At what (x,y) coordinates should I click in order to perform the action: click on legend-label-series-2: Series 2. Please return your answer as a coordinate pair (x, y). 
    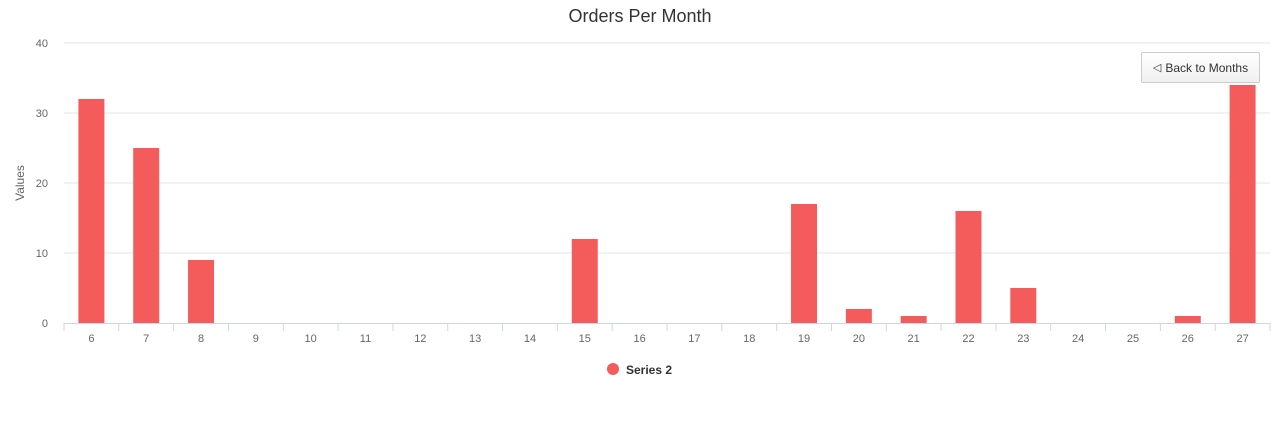
    Looking at the image, I should click on (649, 370).